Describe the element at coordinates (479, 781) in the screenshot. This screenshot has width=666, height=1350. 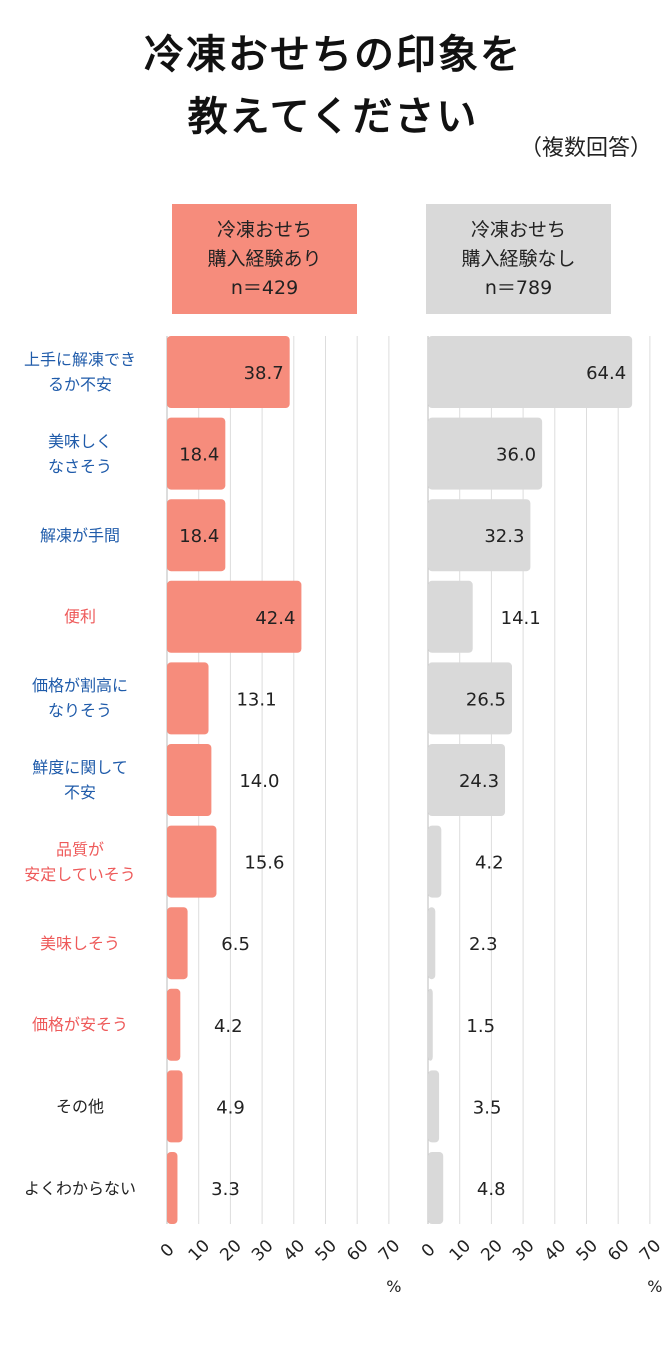
I see `data-label: 24.3` at that location.